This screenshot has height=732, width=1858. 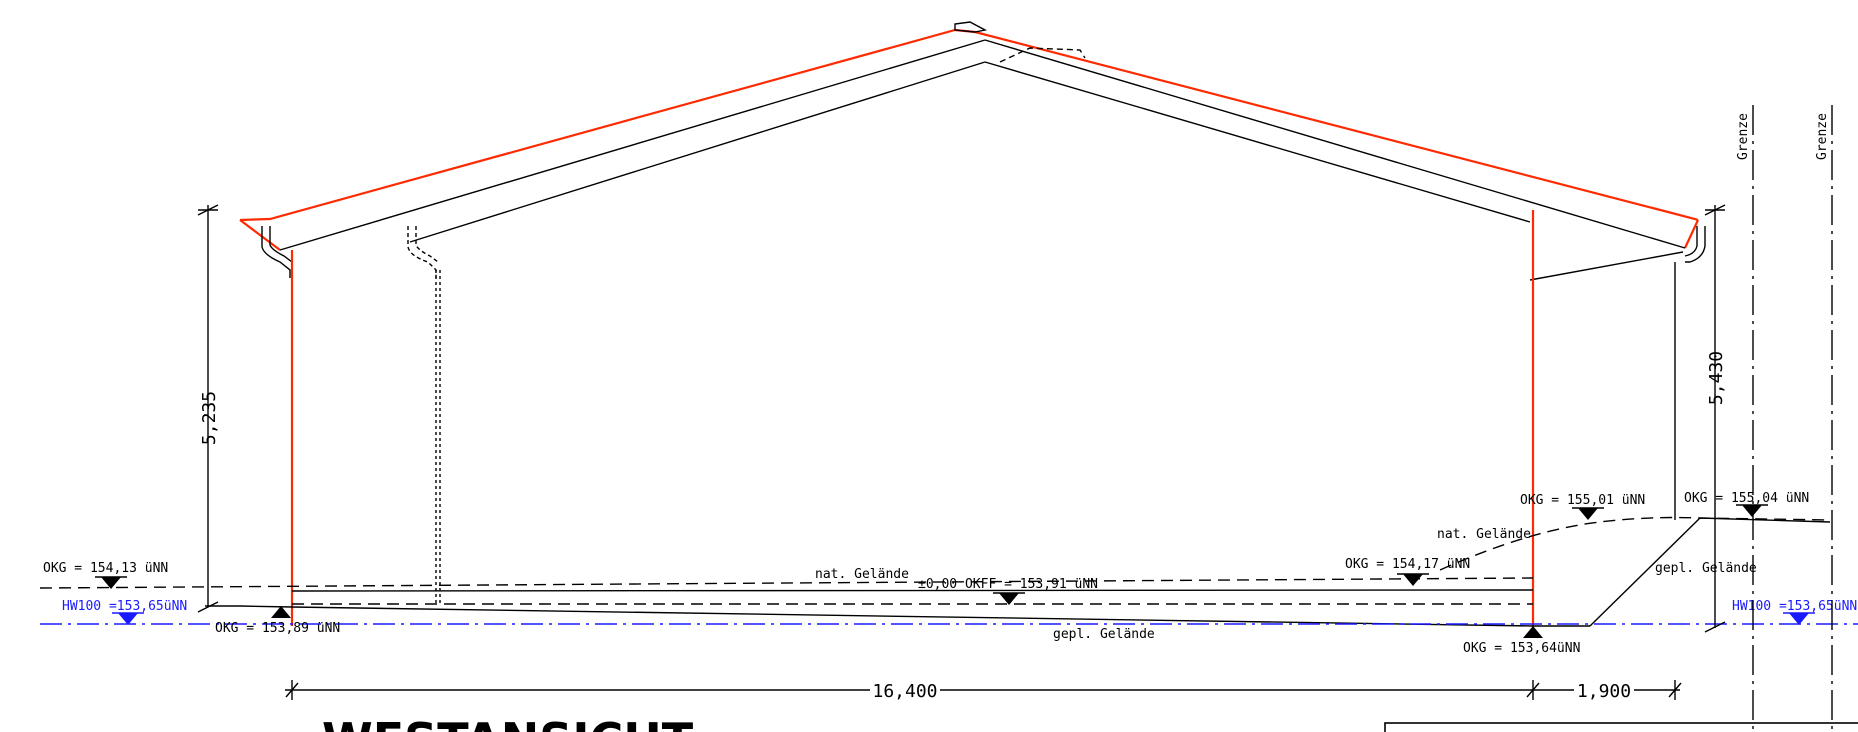 I want to click on dim-tick-left-bottom, so click(x=208, y=607).